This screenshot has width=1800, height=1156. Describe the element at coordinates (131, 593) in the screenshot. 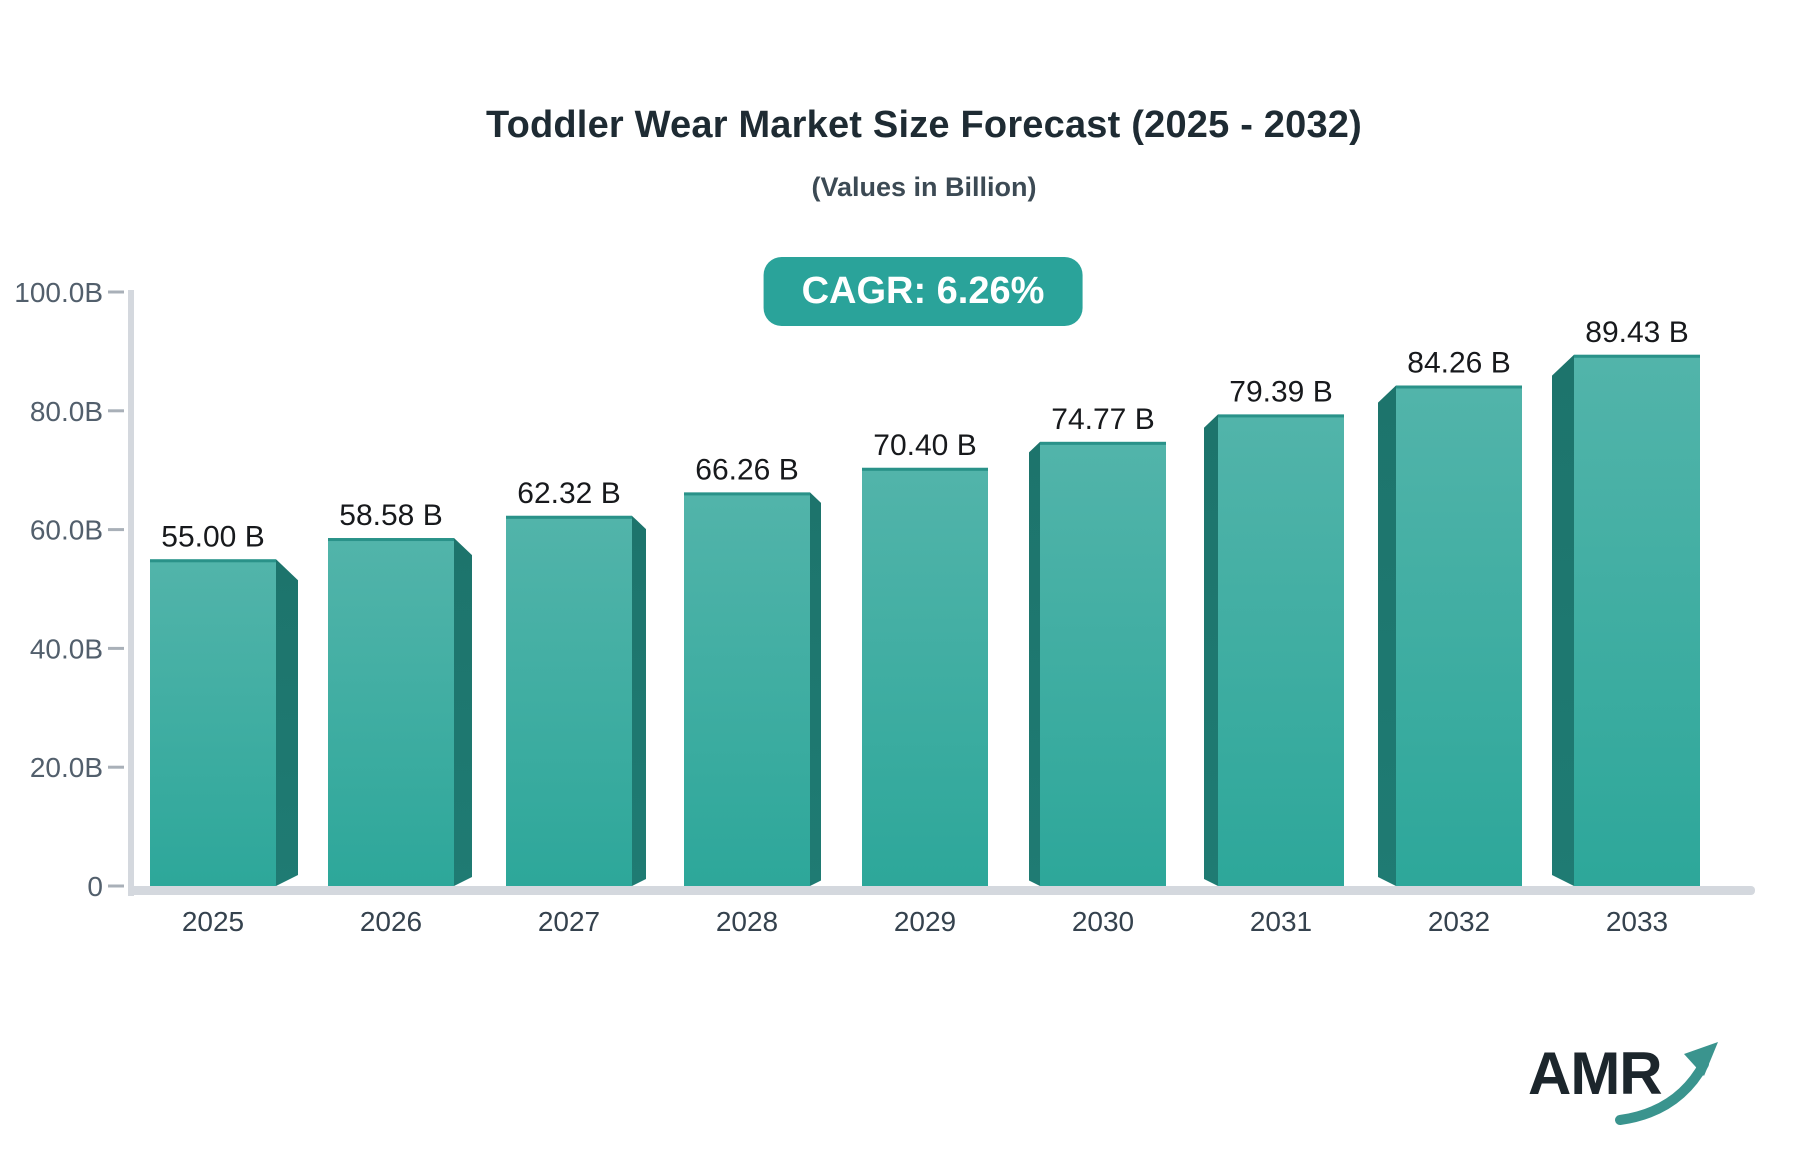

I see `y-axis-line` at that location.